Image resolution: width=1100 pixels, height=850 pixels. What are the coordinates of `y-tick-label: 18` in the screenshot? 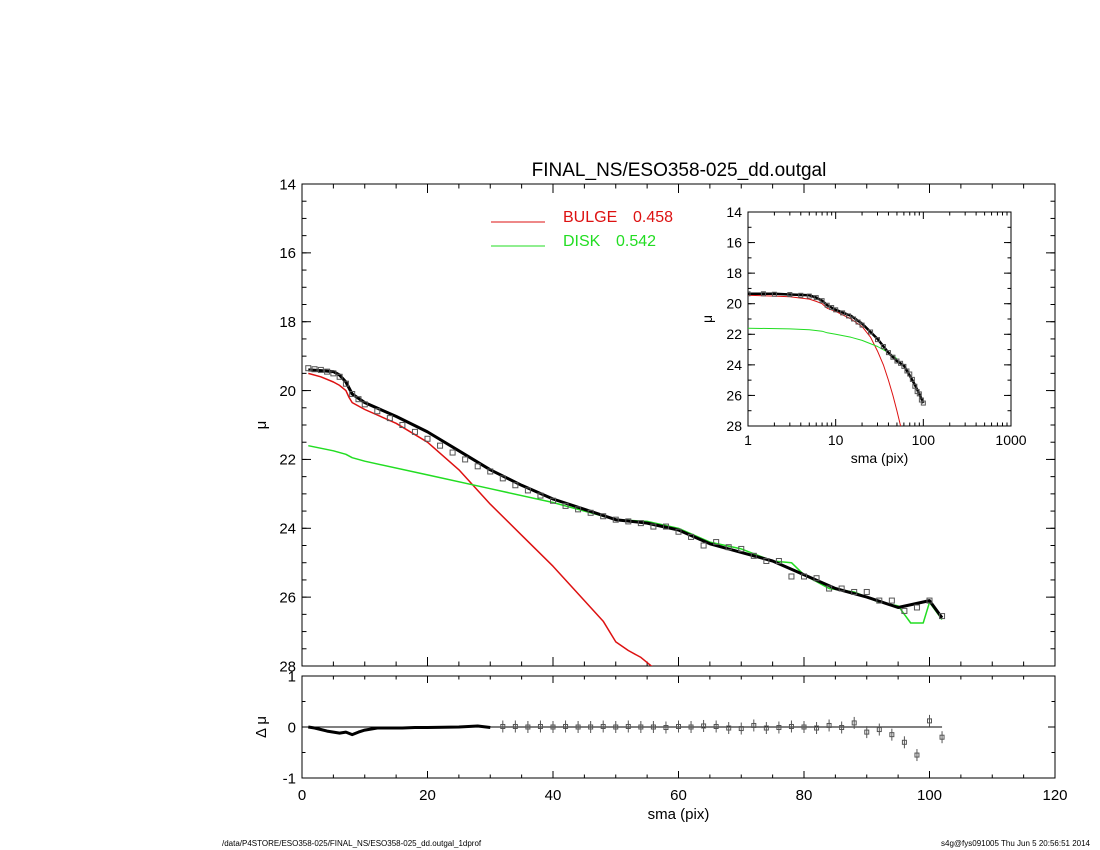 It's located at (734, 273).